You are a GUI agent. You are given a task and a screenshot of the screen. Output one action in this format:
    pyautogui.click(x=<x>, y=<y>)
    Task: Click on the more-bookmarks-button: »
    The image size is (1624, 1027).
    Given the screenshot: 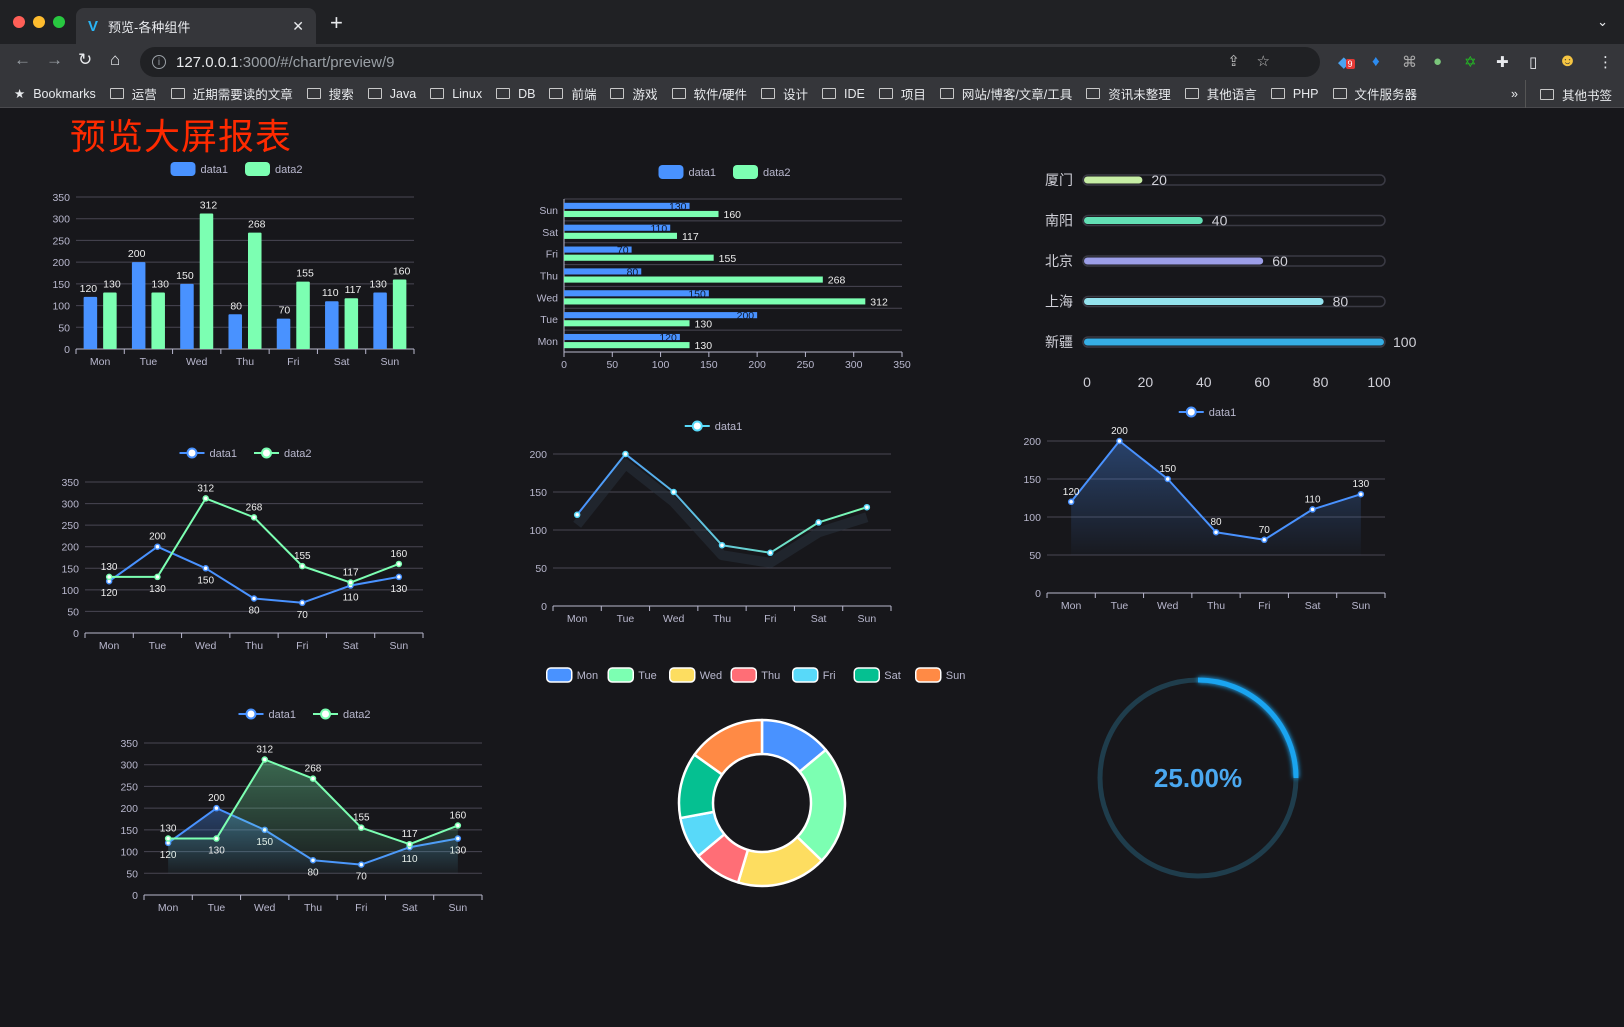 What is the action you would take?
    pyautogui.click(x=1514, y=93)
    